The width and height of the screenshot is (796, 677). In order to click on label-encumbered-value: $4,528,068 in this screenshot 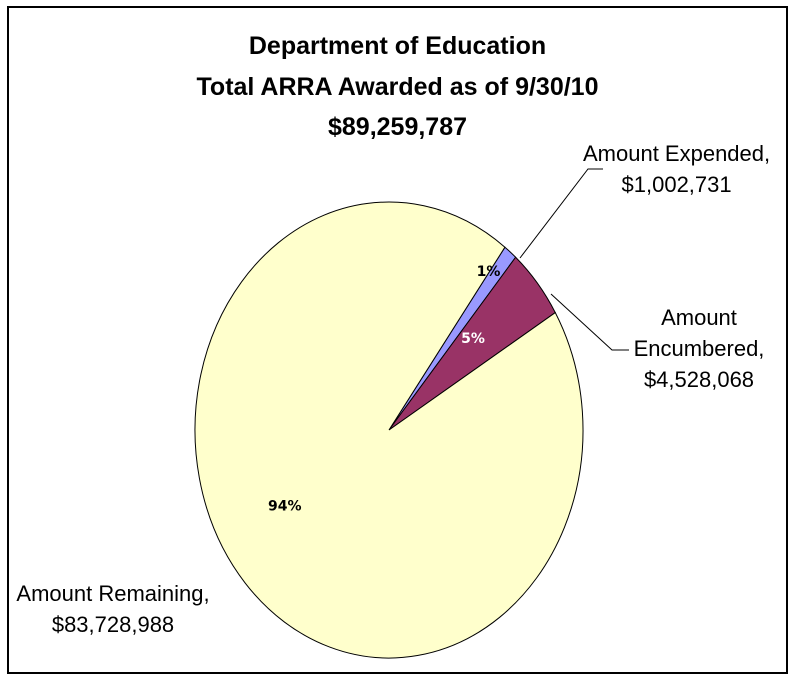, I will do `click(699, 379)`.